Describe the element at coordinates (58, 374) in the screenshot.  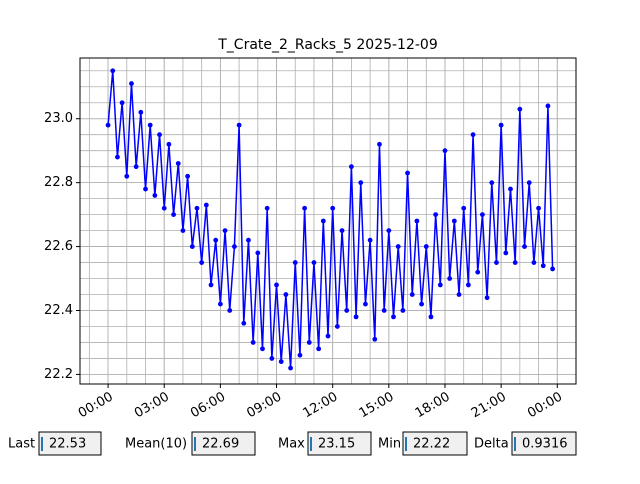
I see `y-tick-label: 22.2` at that location.